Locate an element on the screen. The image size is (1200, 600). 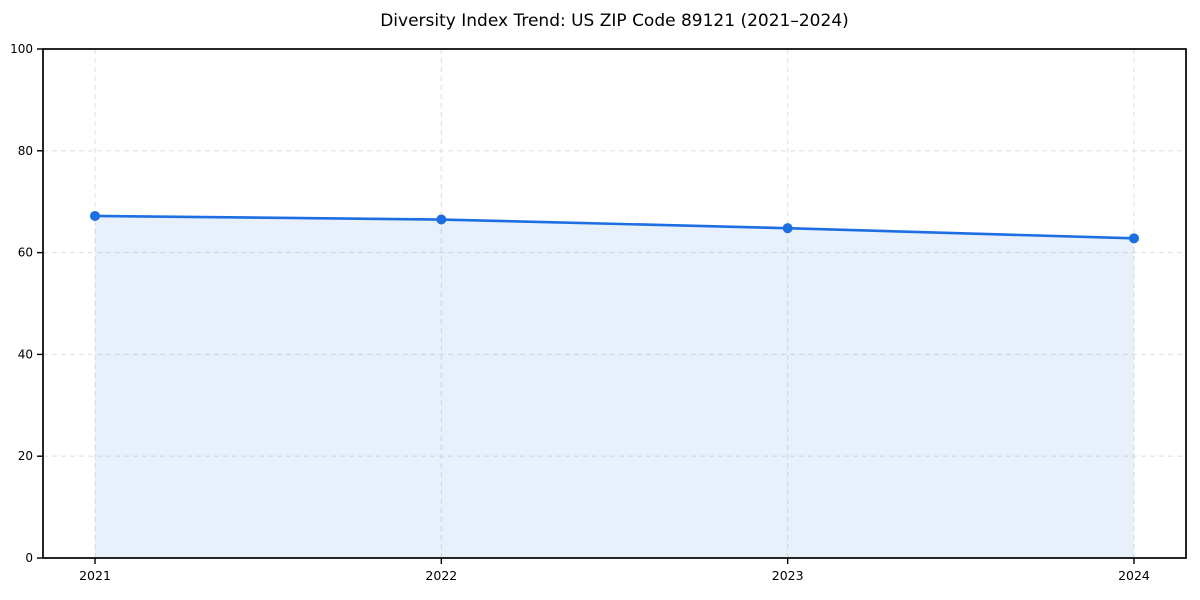
x-axis-tick-label: 2024 is located at coordinates (1134, 575).